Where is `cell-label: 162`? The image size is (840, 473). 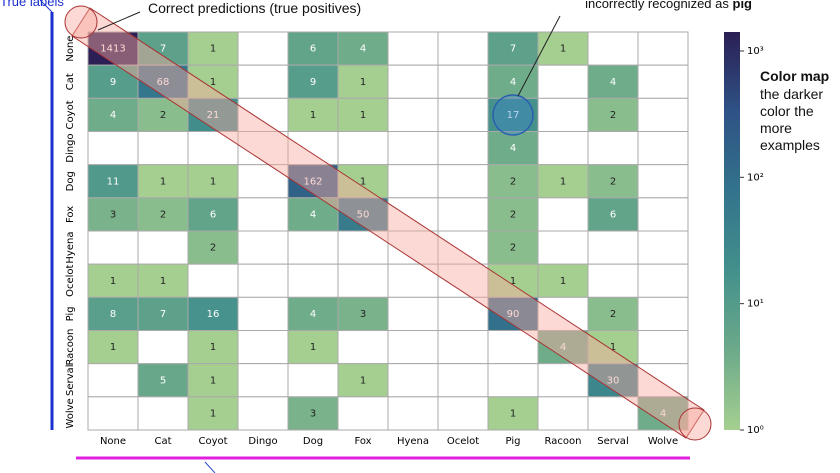
cell-label: 162 is located at coordinates (312, 181).